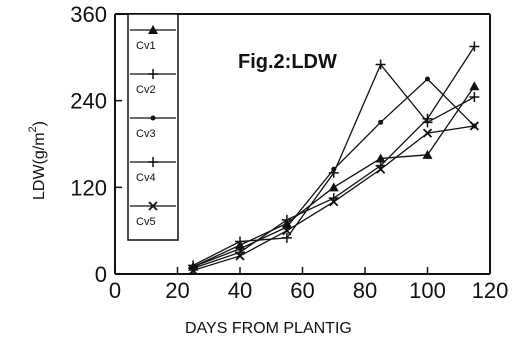  What do you see at coordinates (146, 134) in the screenshot?
I see `legend-label: Cv3` at bounding box center [146, 134].